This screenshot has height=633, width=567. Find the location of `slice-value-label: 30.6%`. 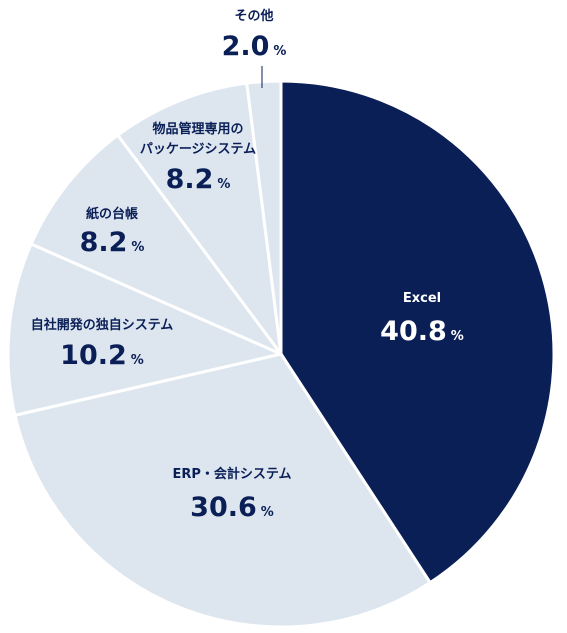

slice-value-label: 30.6% is located at coordinates (232, 507).